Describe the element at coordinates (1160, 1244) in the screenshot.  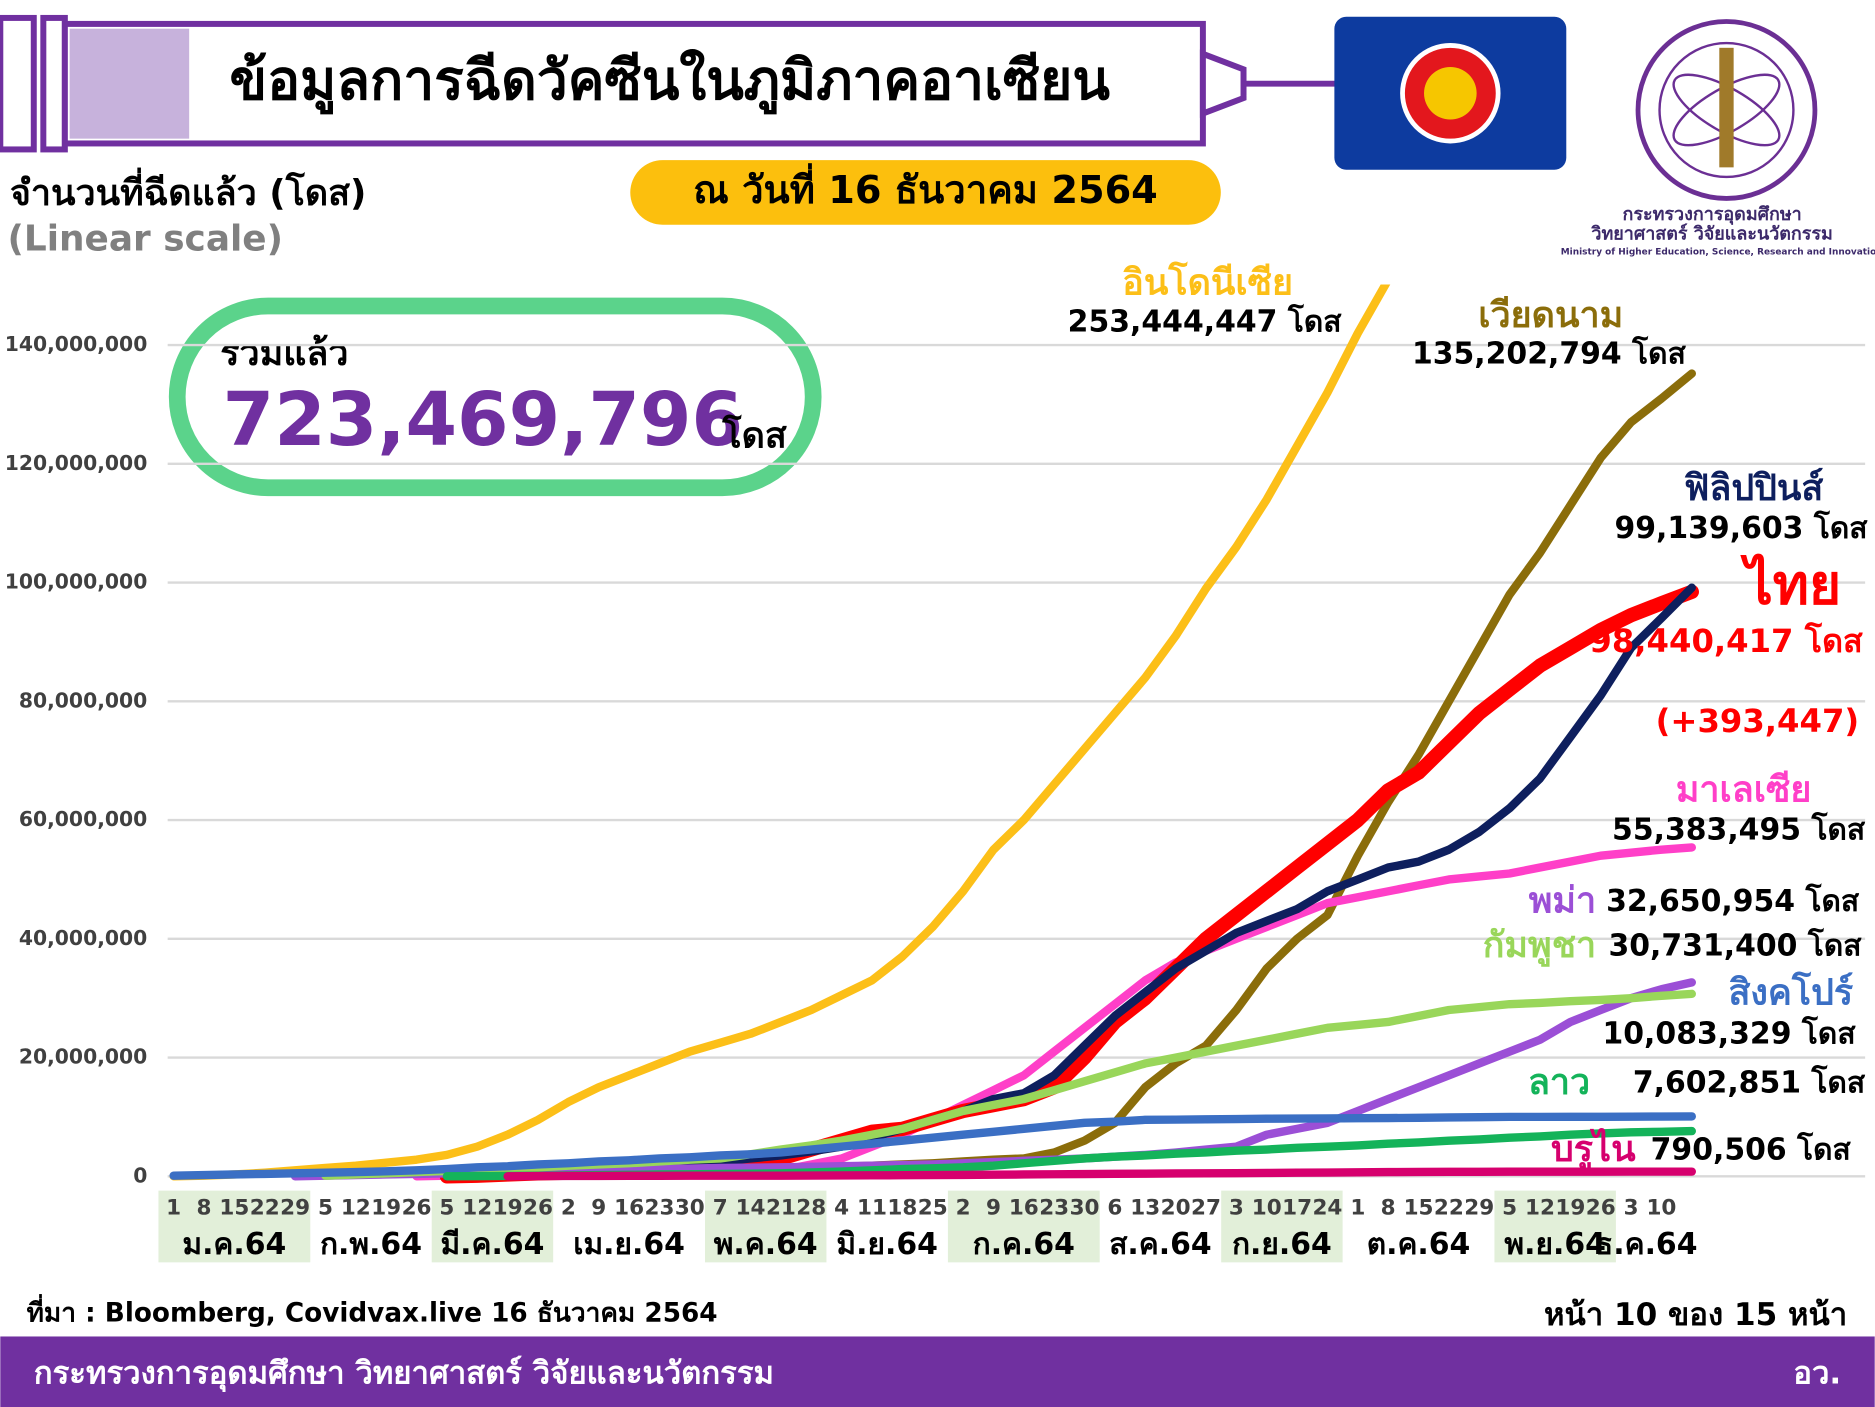
I see `month-label: ส.ค.64` at that location.